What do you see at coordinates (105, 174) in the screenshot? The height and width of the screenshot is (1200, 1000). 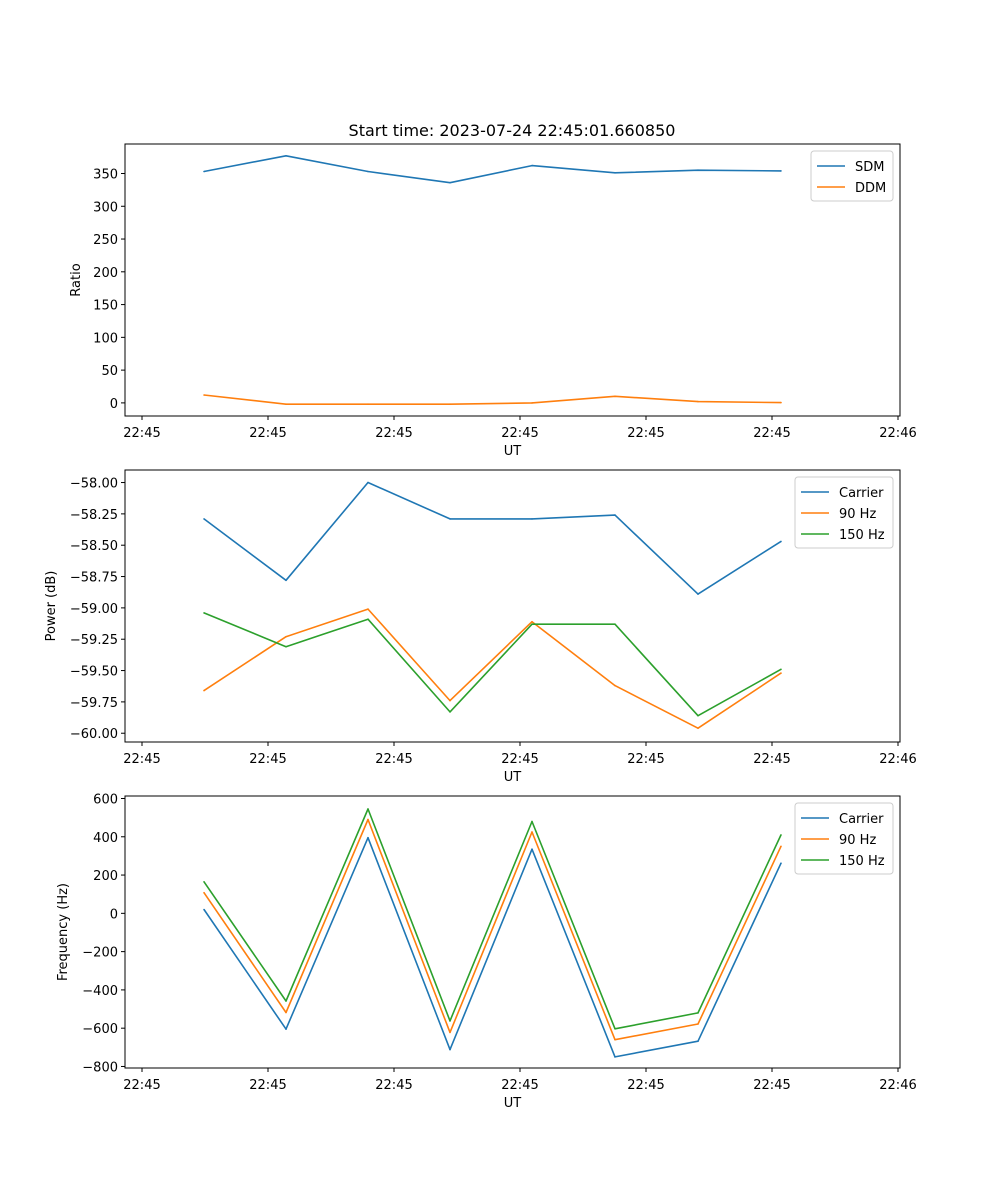 I see `y-tick-label: 350` at bounding box center [105, 174].